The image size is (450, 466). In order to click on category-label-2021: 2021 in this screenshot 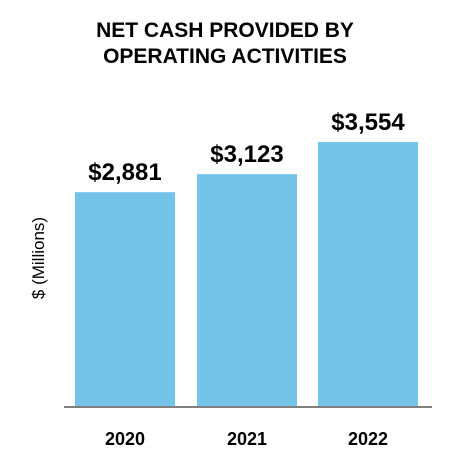, I will do `click(247, 439)`.